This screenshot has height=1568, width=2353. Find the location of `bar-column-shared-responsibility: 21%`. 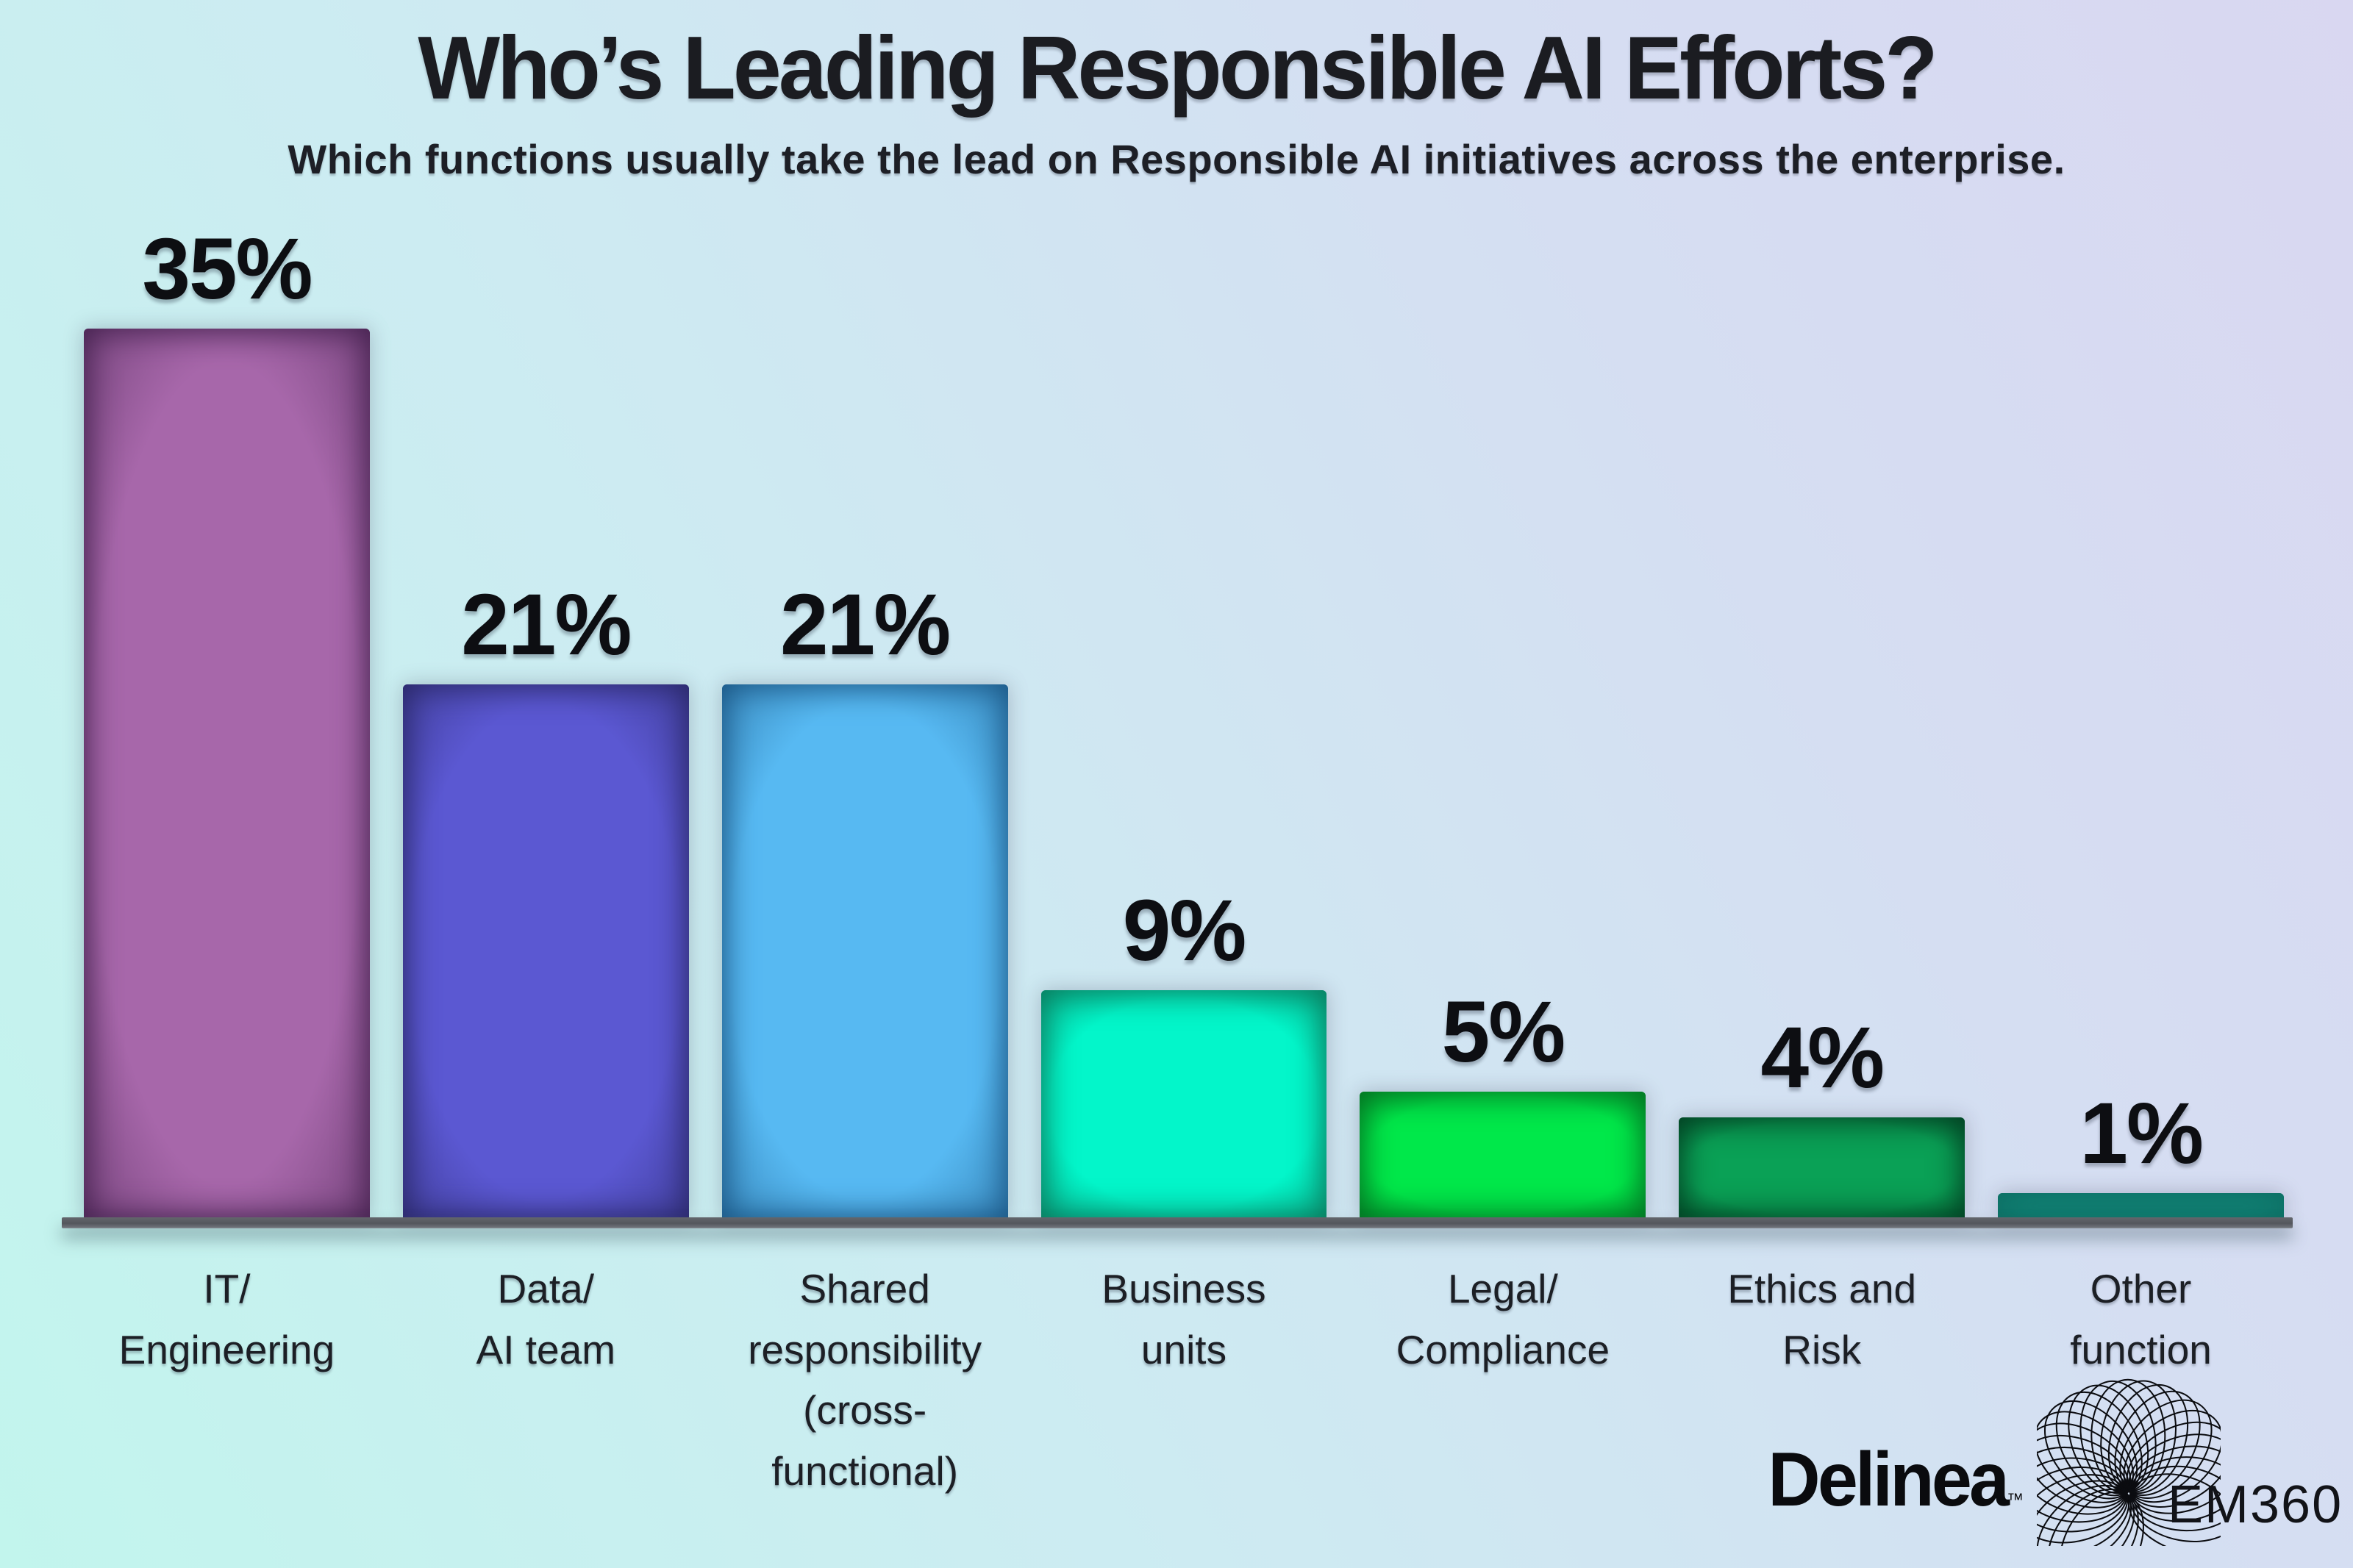

bar-column-shared-responsibility: 21% is located at coordinates (865, 897).